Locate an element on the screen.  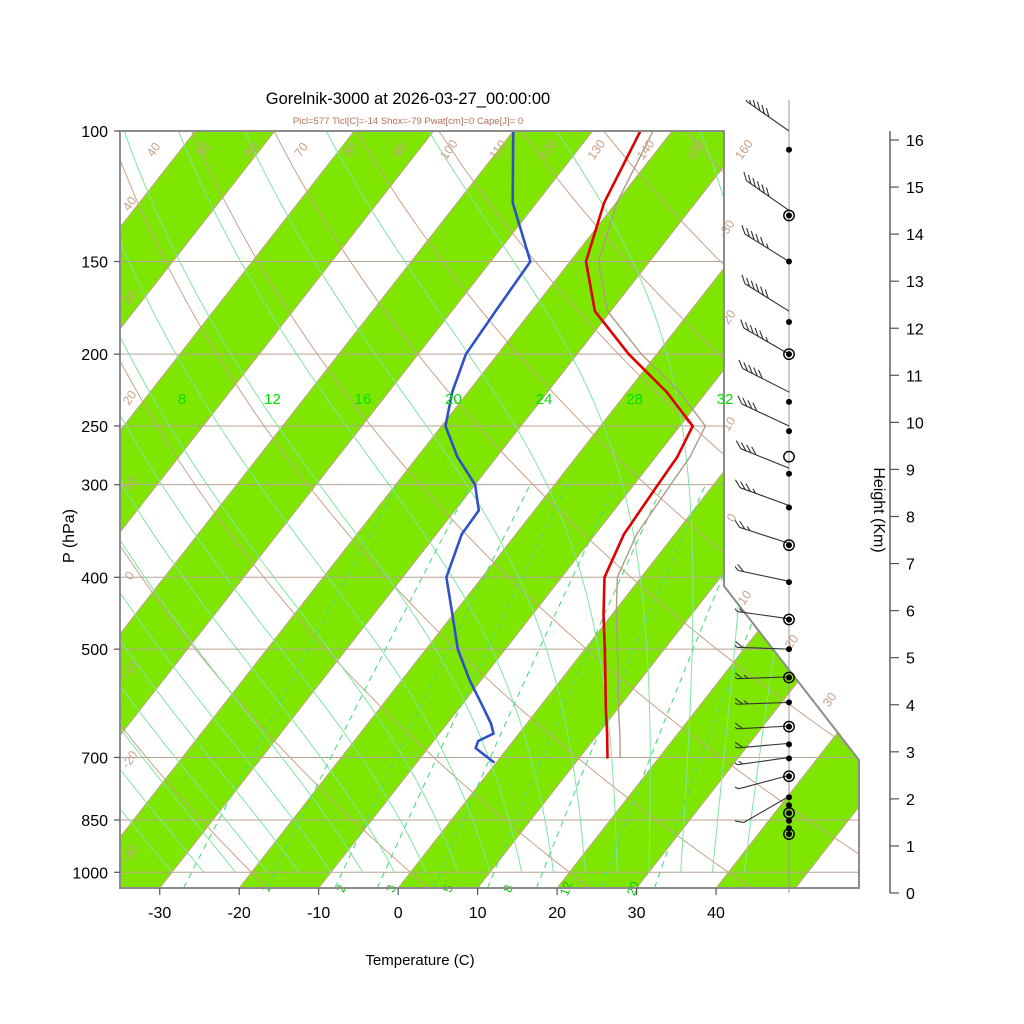
isotherm-label-right: 10 is located at coordinates (744, 597).